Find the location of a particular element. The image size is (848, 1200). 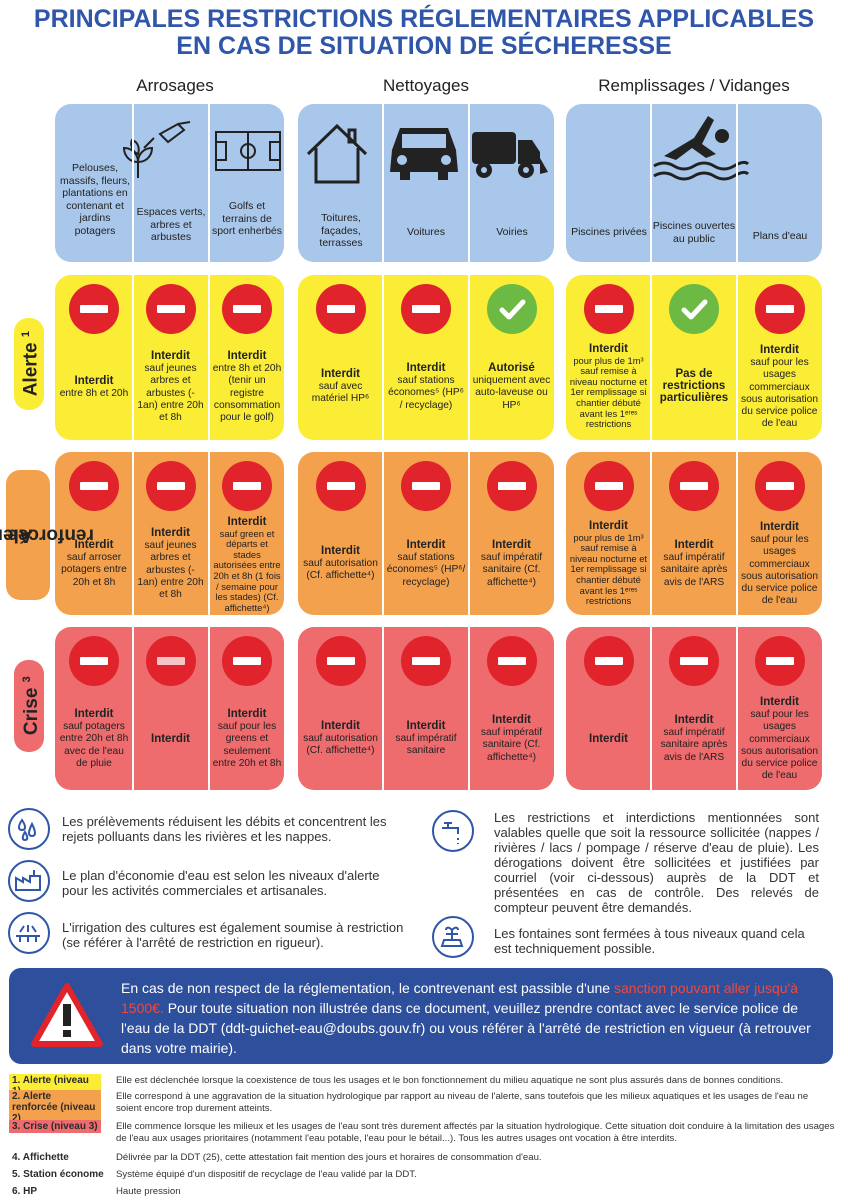

restriction-detail: sauf impératif sanitaire is located at coordinates (426, 745).